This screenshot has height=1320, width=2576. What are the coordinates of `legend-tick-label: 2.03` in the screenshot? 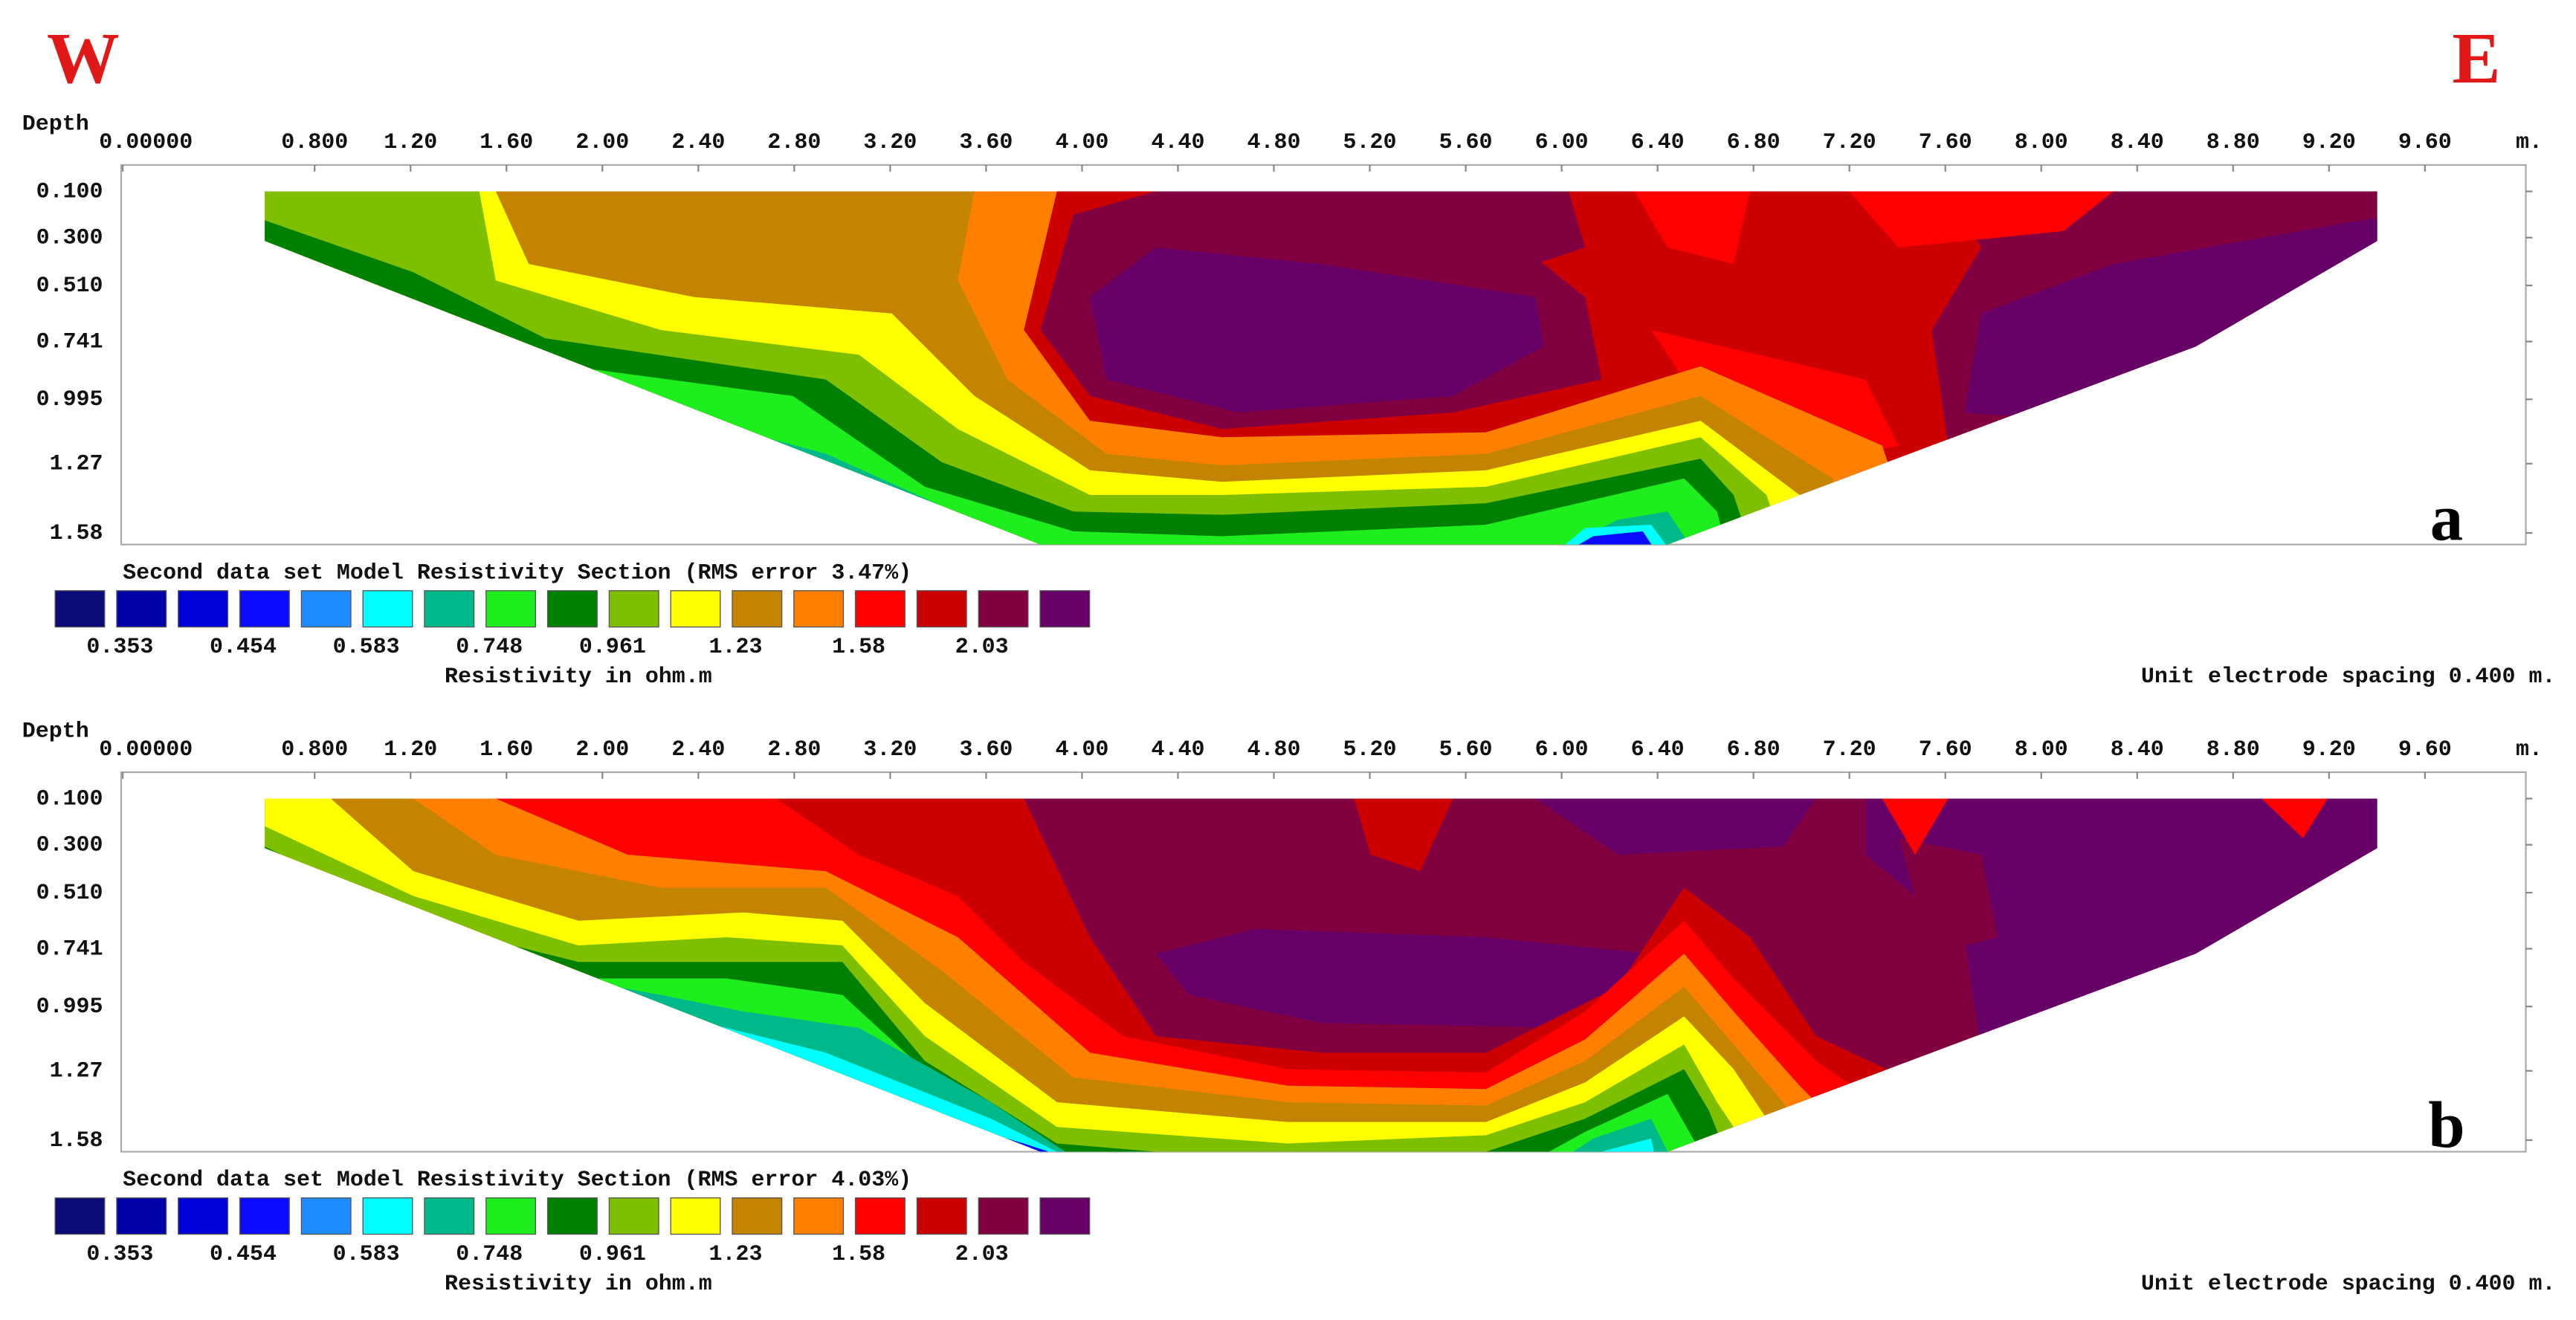 It's located at (982, 1253).